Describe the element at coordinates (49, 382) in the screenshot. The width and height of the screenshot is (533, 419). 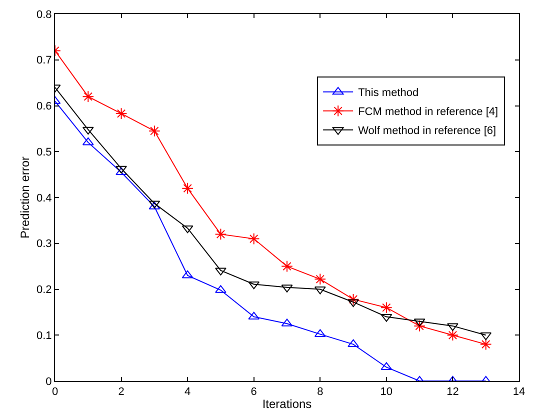
I see `y-tick-label: 0` at that location.